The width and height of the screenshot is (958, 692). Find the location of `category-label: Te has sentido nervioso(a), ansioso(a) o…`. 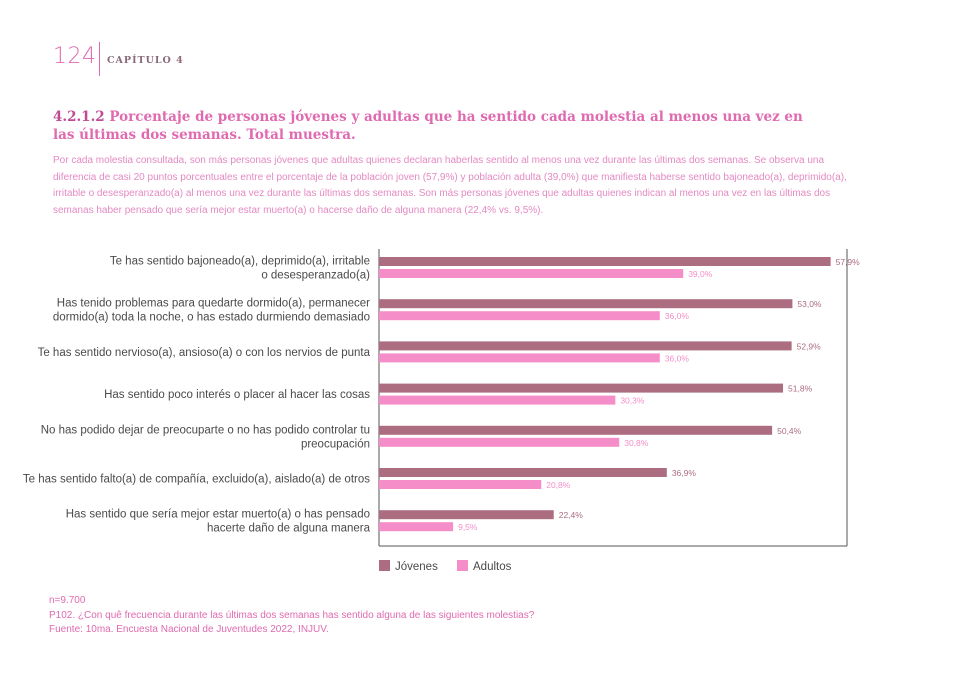

category-label: Te has sentido nervioso(a), ansioso(a) o… is located at coordinates (204, 353).